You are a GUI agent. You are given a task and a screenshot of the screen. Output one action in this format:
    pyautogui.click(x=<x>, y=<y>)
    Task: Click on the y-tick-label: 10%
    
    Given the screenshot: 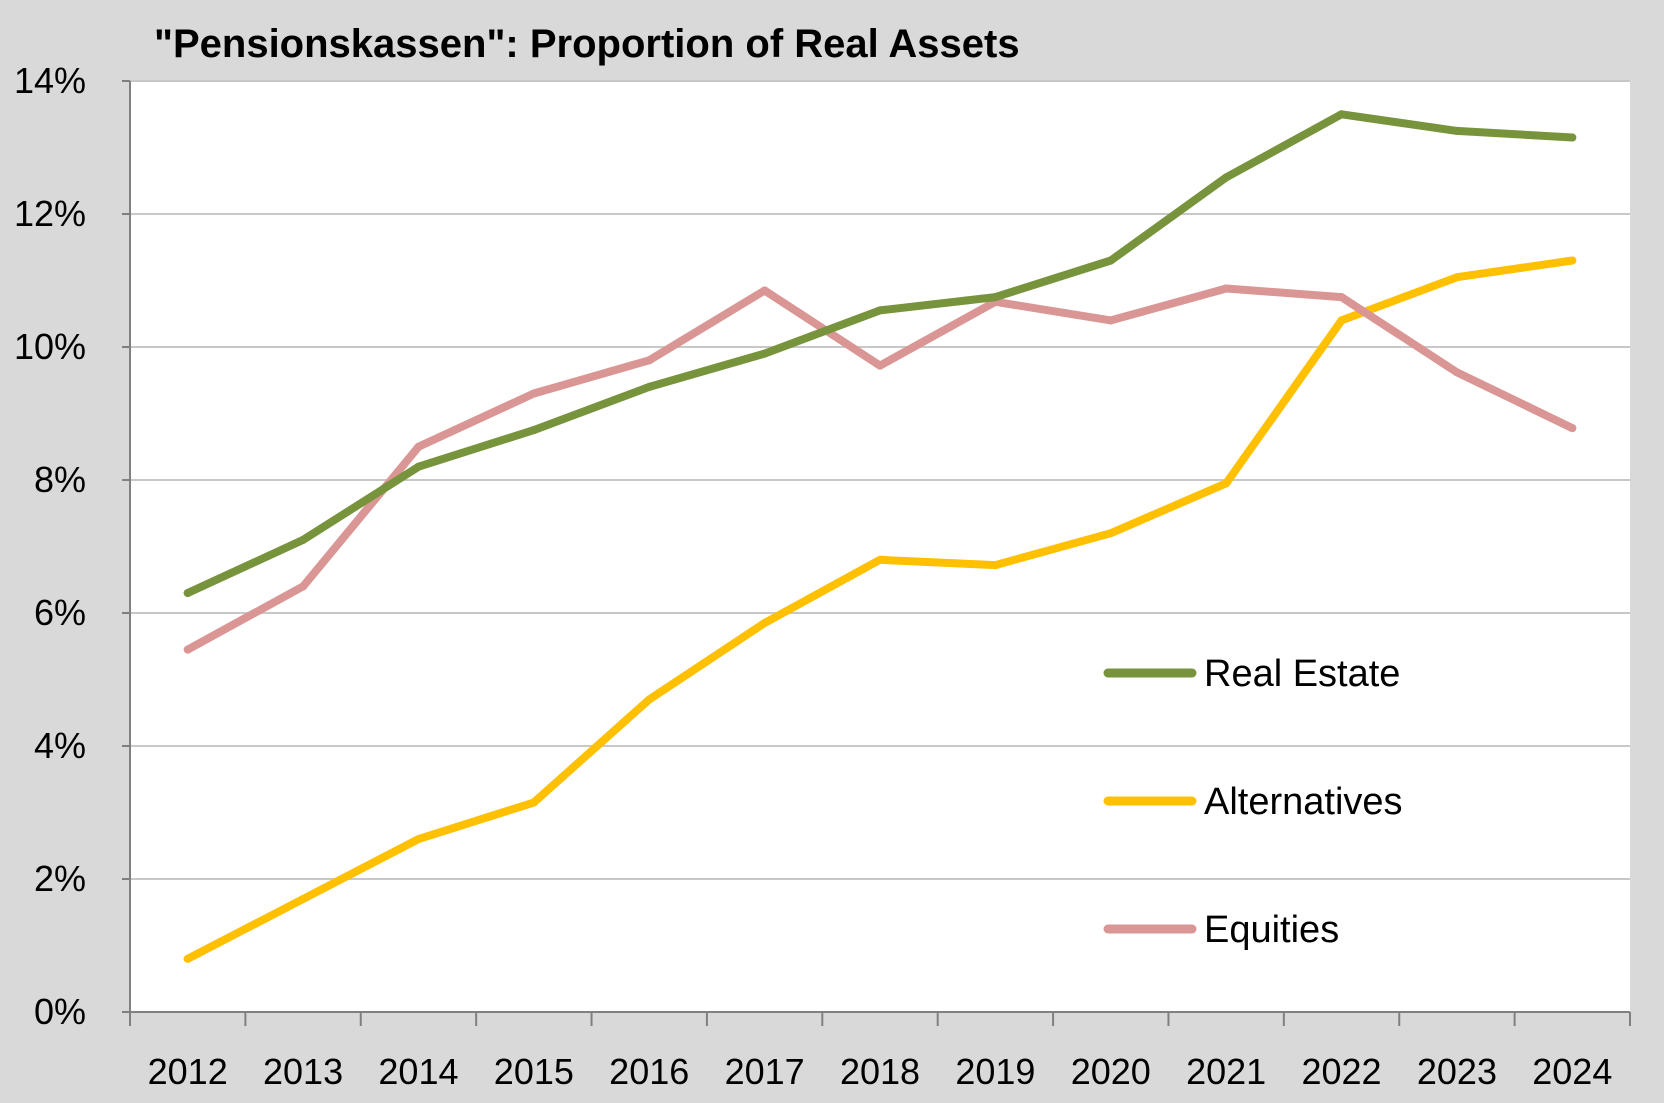 What is the action you would take?
    pyautogui.click(x=50, y=346)
    